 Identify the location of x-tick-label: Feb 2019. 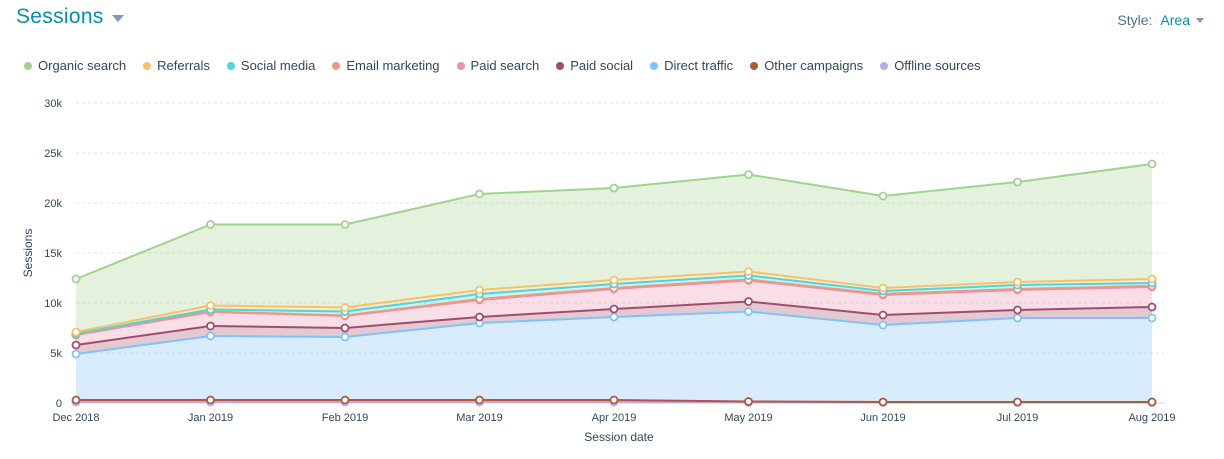
(345, 418).